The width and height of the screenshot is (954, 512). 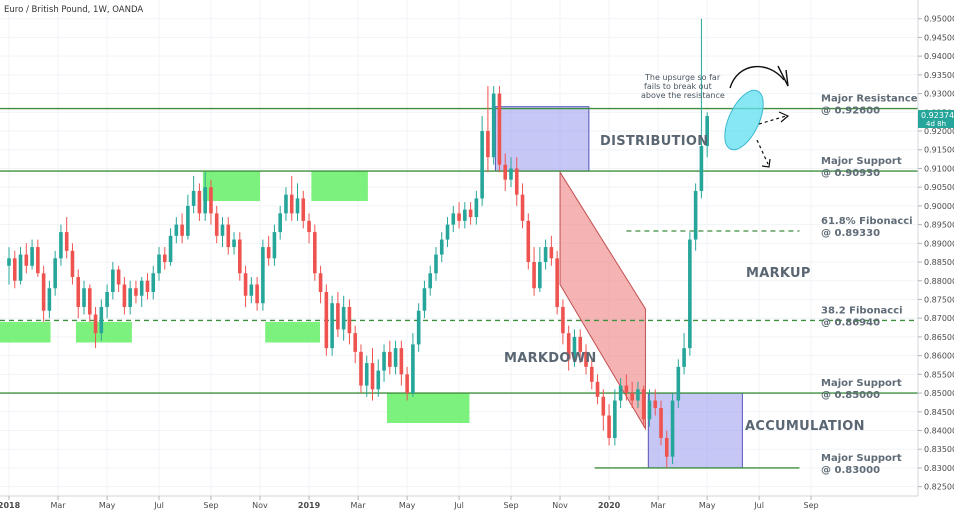 What do you see at coordinates (560, 505) in the screenshot?
I see `x-tick-label: Nov` at bounding box center [560, 505].